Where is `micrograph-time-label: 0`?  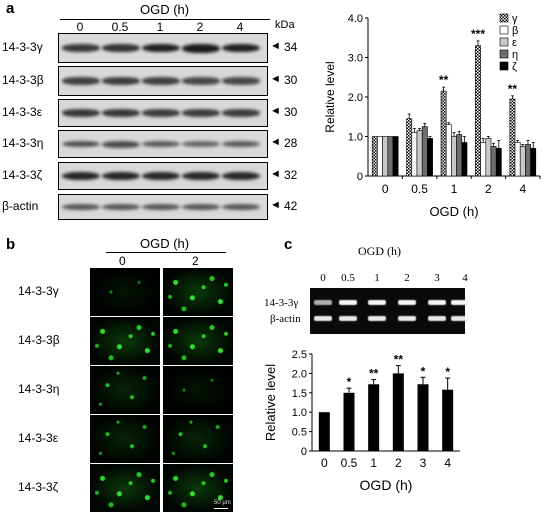
micrograph-time-label: 0 is located at coordinates (122, 261).